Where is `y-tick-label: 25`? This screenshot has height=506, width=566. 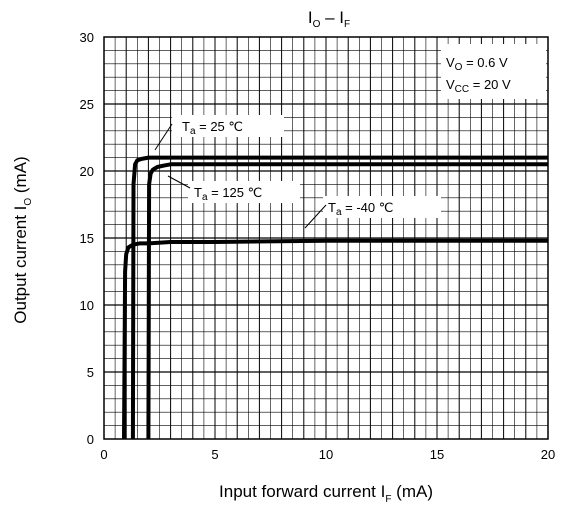
y-tick-label: 25 is located at coordinates (87, 104).